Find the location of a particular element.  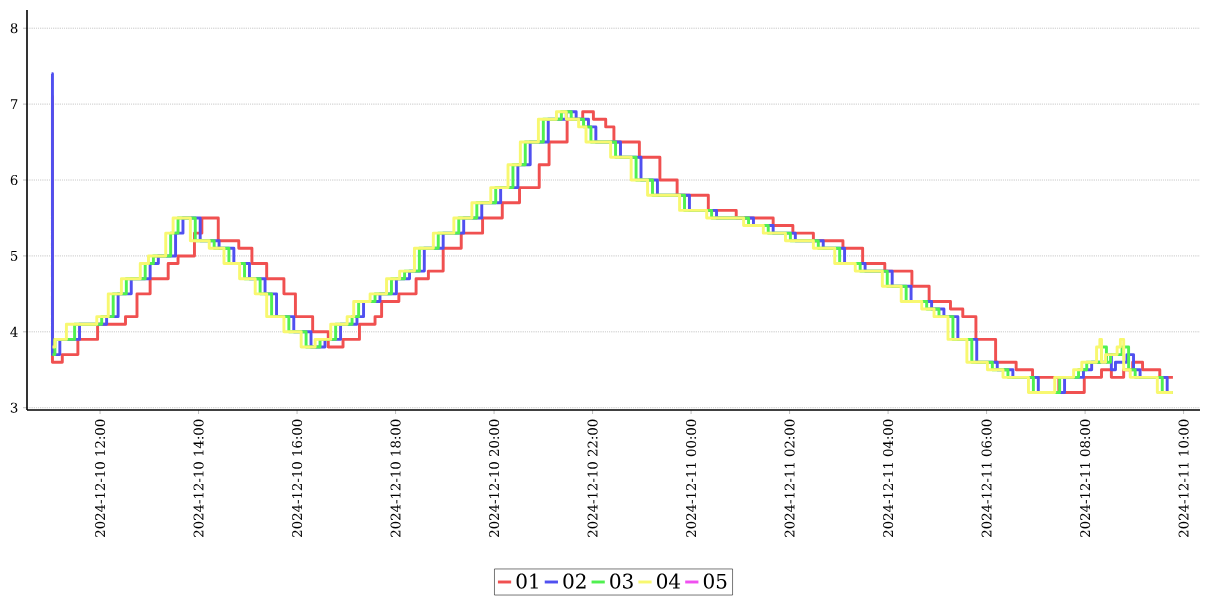

x-tick-label: 2024-12-11 04:00 is located at coordinates (888, 478).